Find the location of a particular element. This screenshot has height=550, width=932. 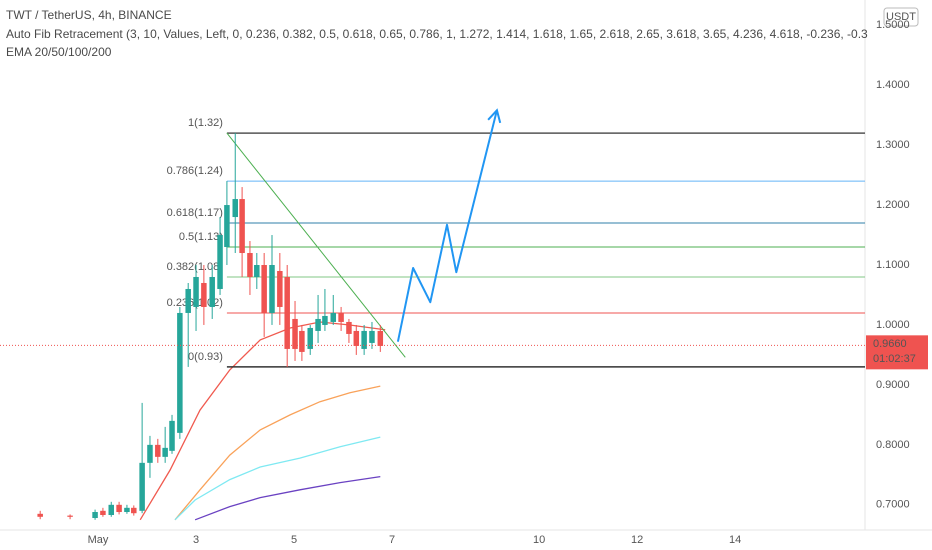

y-tick-label: 0.9000 is located at coordinates (893, 385).